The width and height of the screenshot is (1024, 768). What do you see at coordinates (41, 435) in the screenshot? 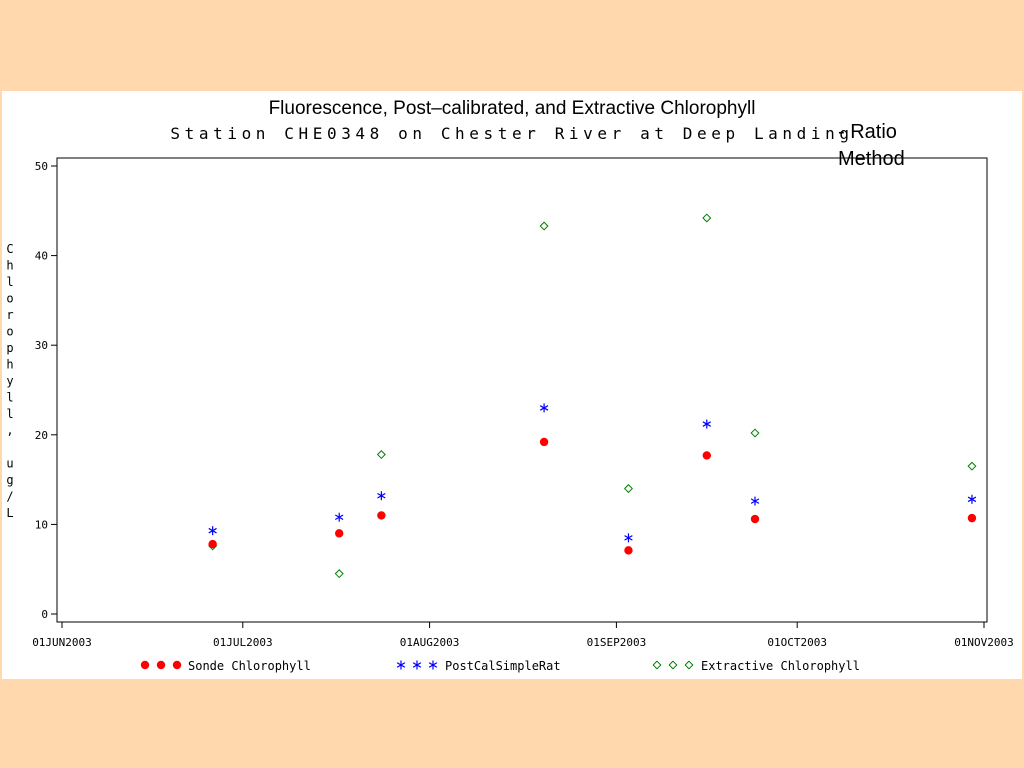
I see `y-tick-label: 20` at bounding box center [41, 435].